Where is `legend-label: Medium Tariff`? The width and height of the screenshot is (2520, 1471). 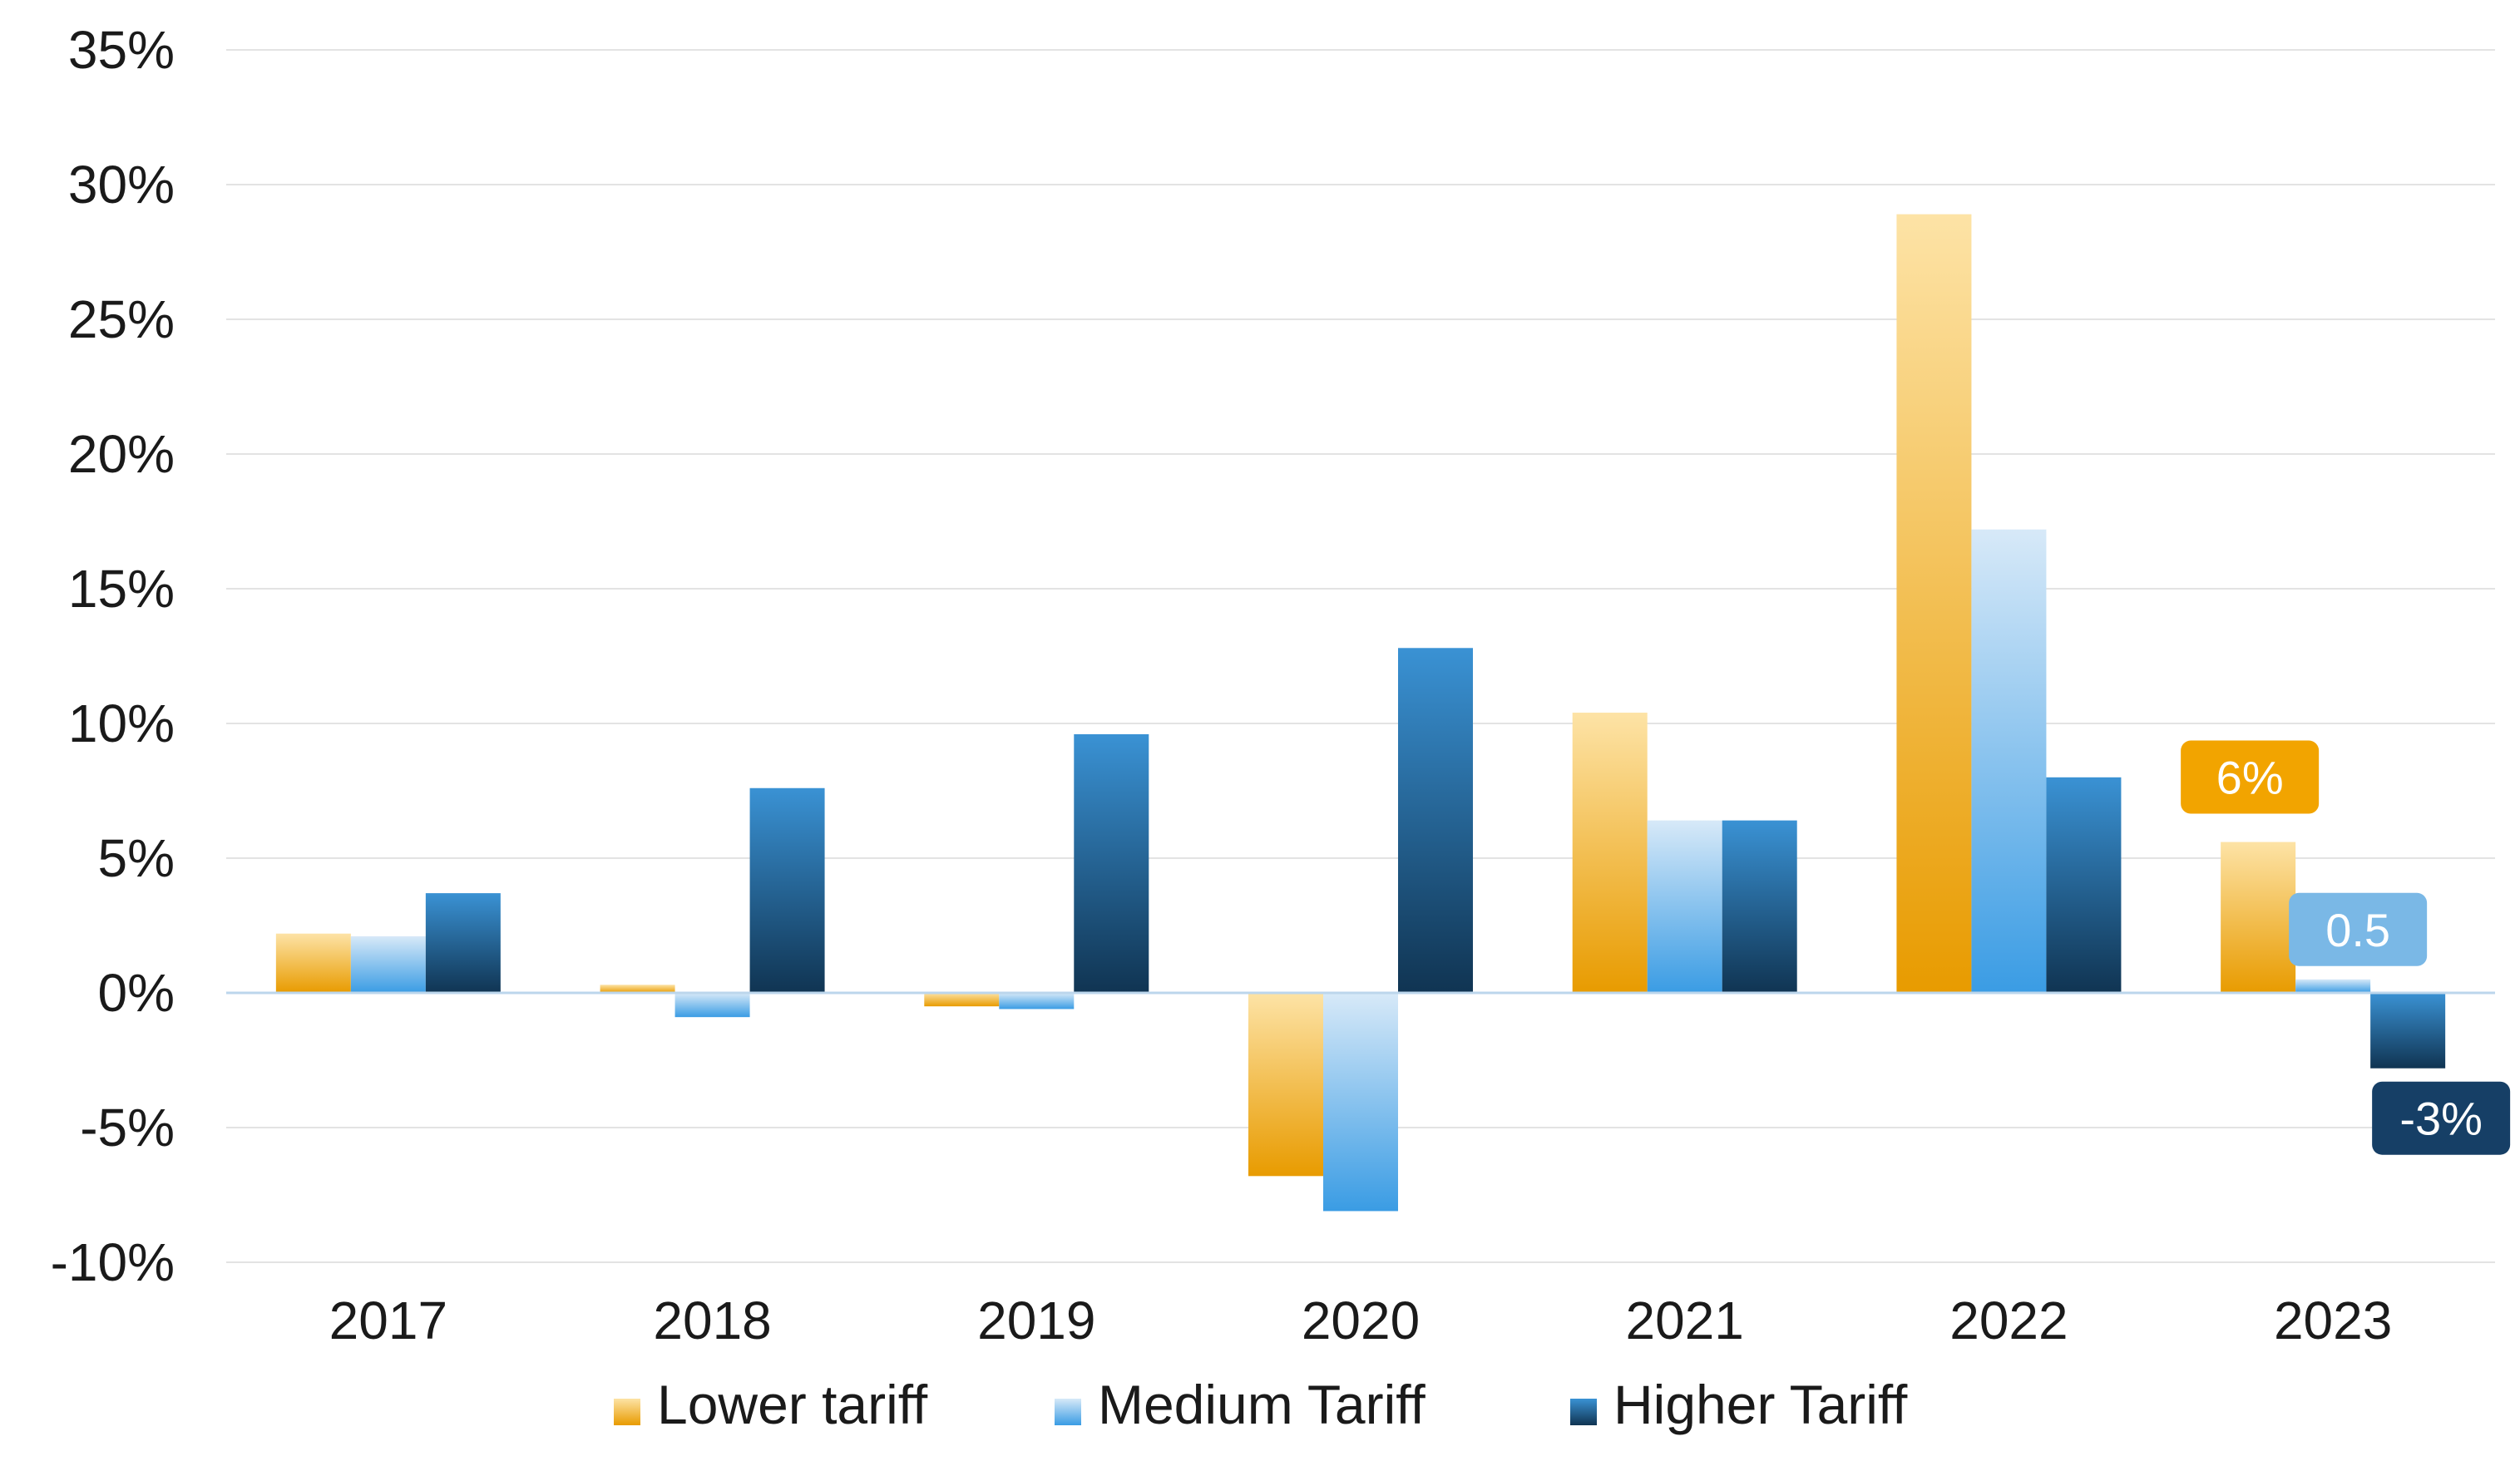 legend-label: Medium Tariff is located at coordinates (1262, 1404).